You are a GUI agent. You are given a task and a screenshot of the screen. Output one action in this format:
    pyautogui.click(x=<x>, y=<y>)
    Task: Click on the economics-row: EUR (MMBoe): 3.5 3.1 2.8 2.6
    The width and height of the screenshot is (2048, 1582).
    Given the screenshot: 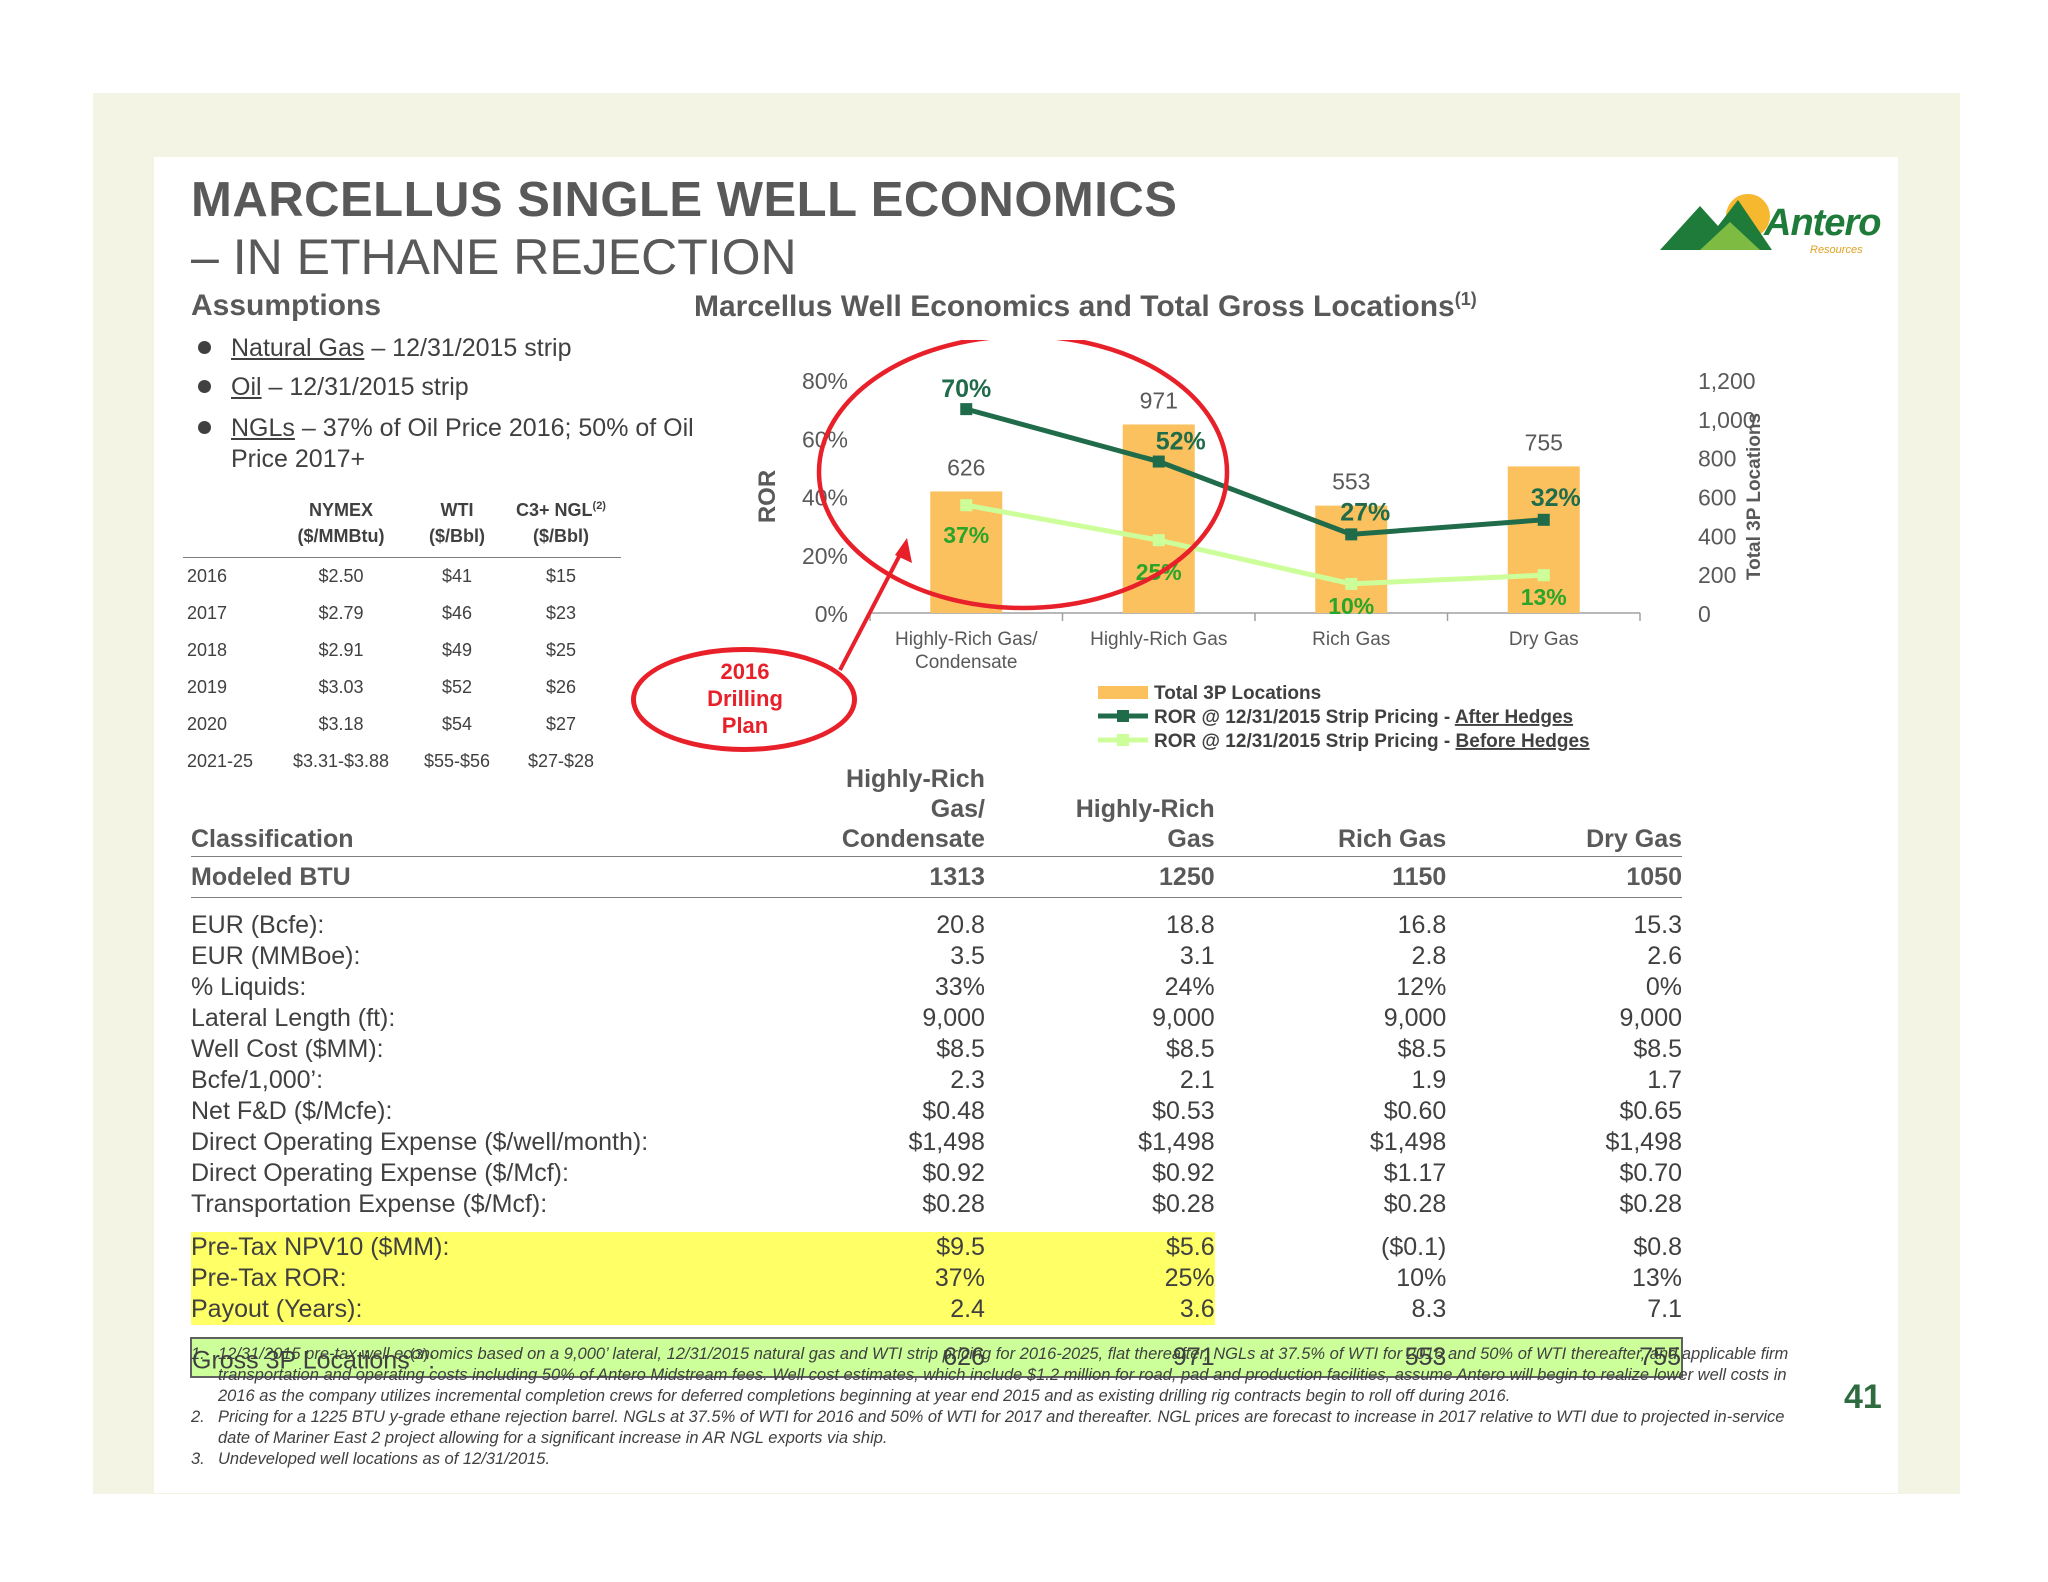 What is the action you would take?
    pyautogui.click(x=936, y=956)
    